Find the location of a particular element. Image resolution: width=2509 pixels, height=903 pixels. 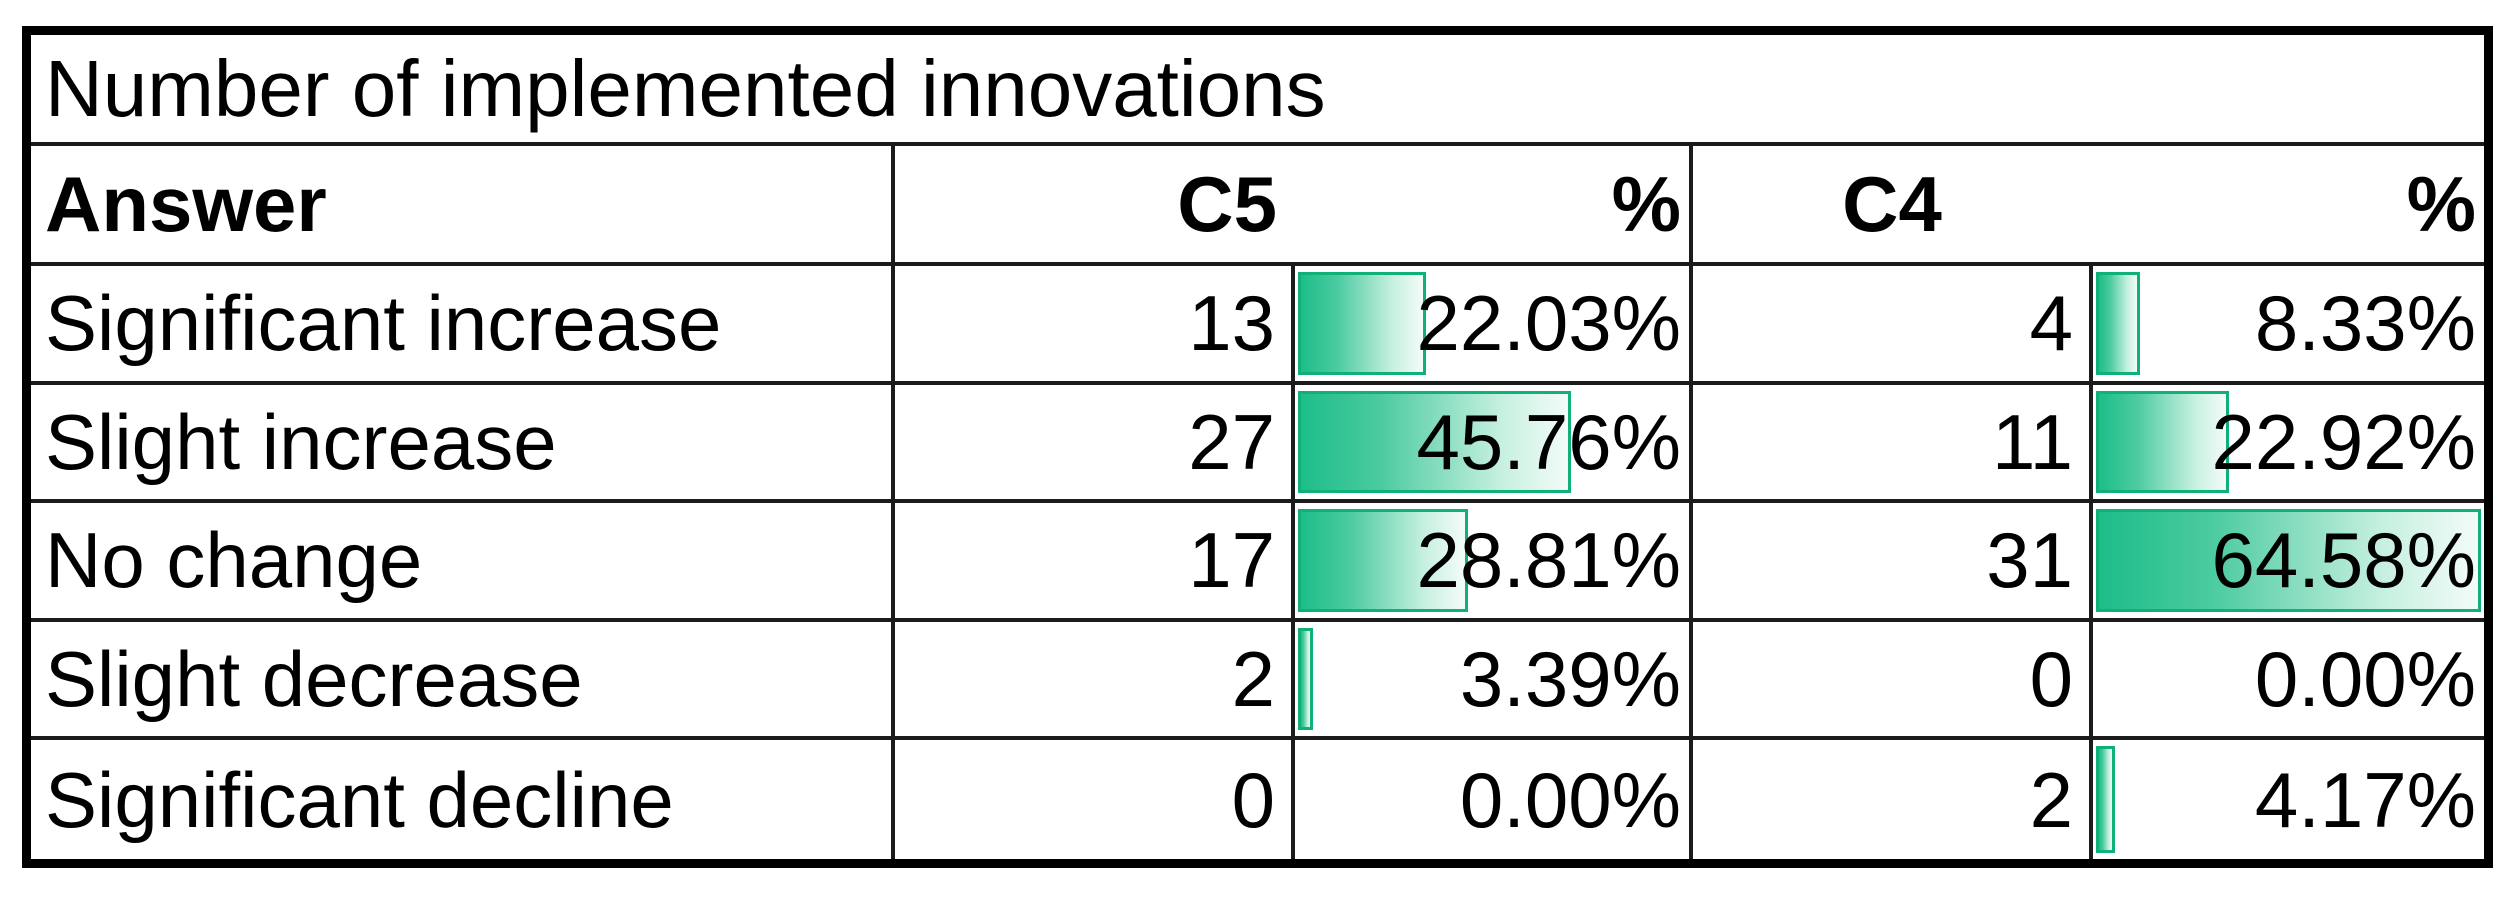

row-c5-percent: 45.76% is located at coordinates (1548, 441).